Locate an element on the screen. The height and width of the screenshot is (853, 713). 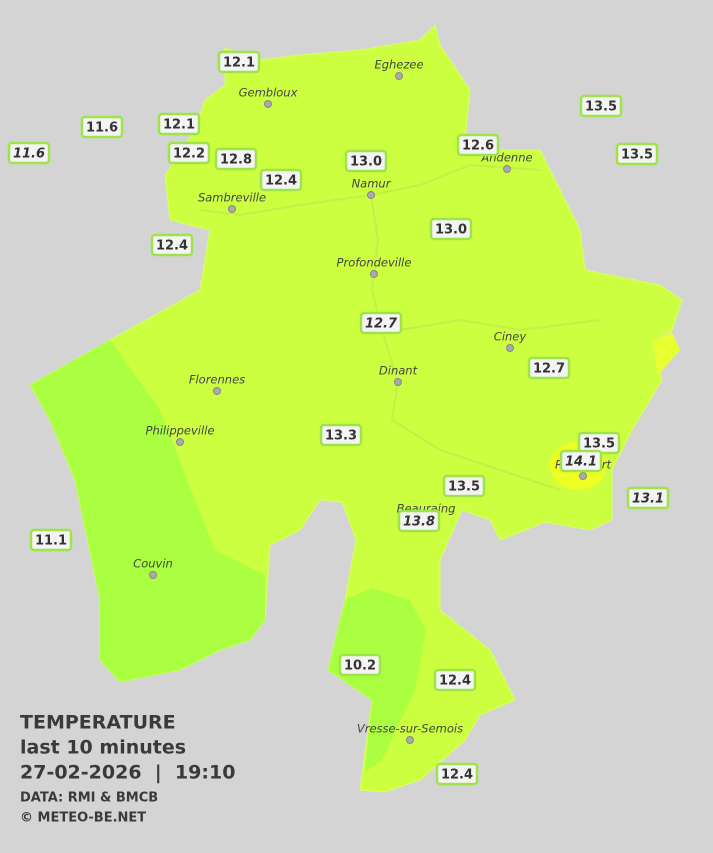
station-value: 12.8 is located at coordinates (236, 160).